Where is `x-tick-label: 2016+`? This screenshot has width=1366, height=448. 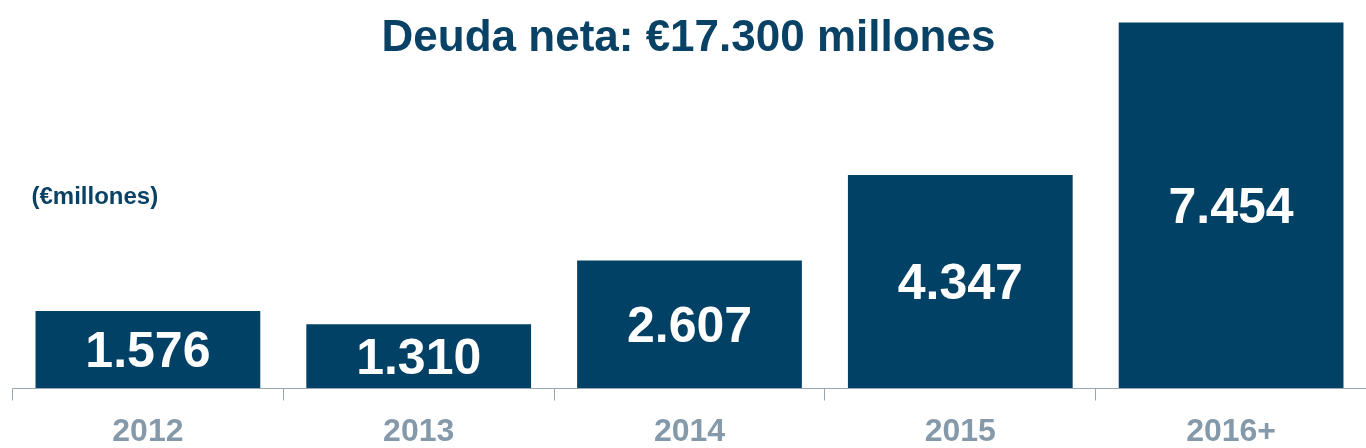 x-tick-label: 2016+ is located at coordinates (1231, 429).